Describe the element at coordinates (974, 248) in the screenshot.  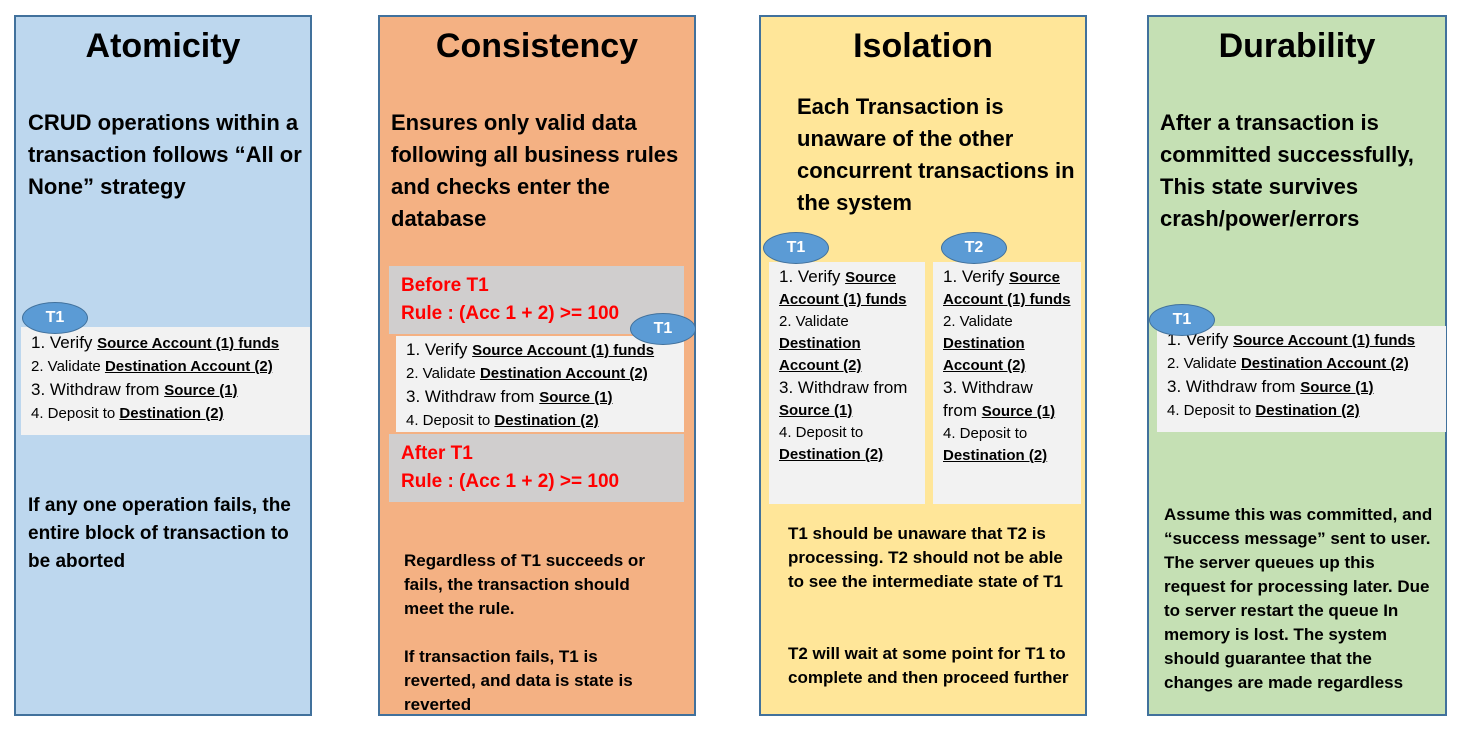
I see `transaction-badge-t2: T2` at that location.